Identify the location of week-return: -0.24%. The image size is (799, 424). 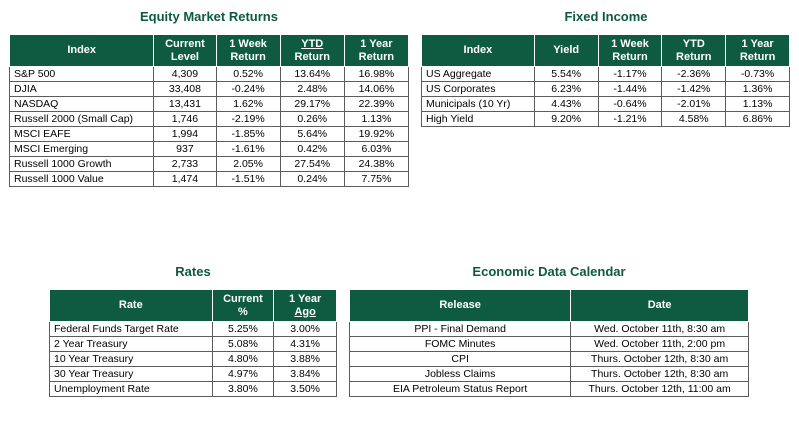
(248, 89).